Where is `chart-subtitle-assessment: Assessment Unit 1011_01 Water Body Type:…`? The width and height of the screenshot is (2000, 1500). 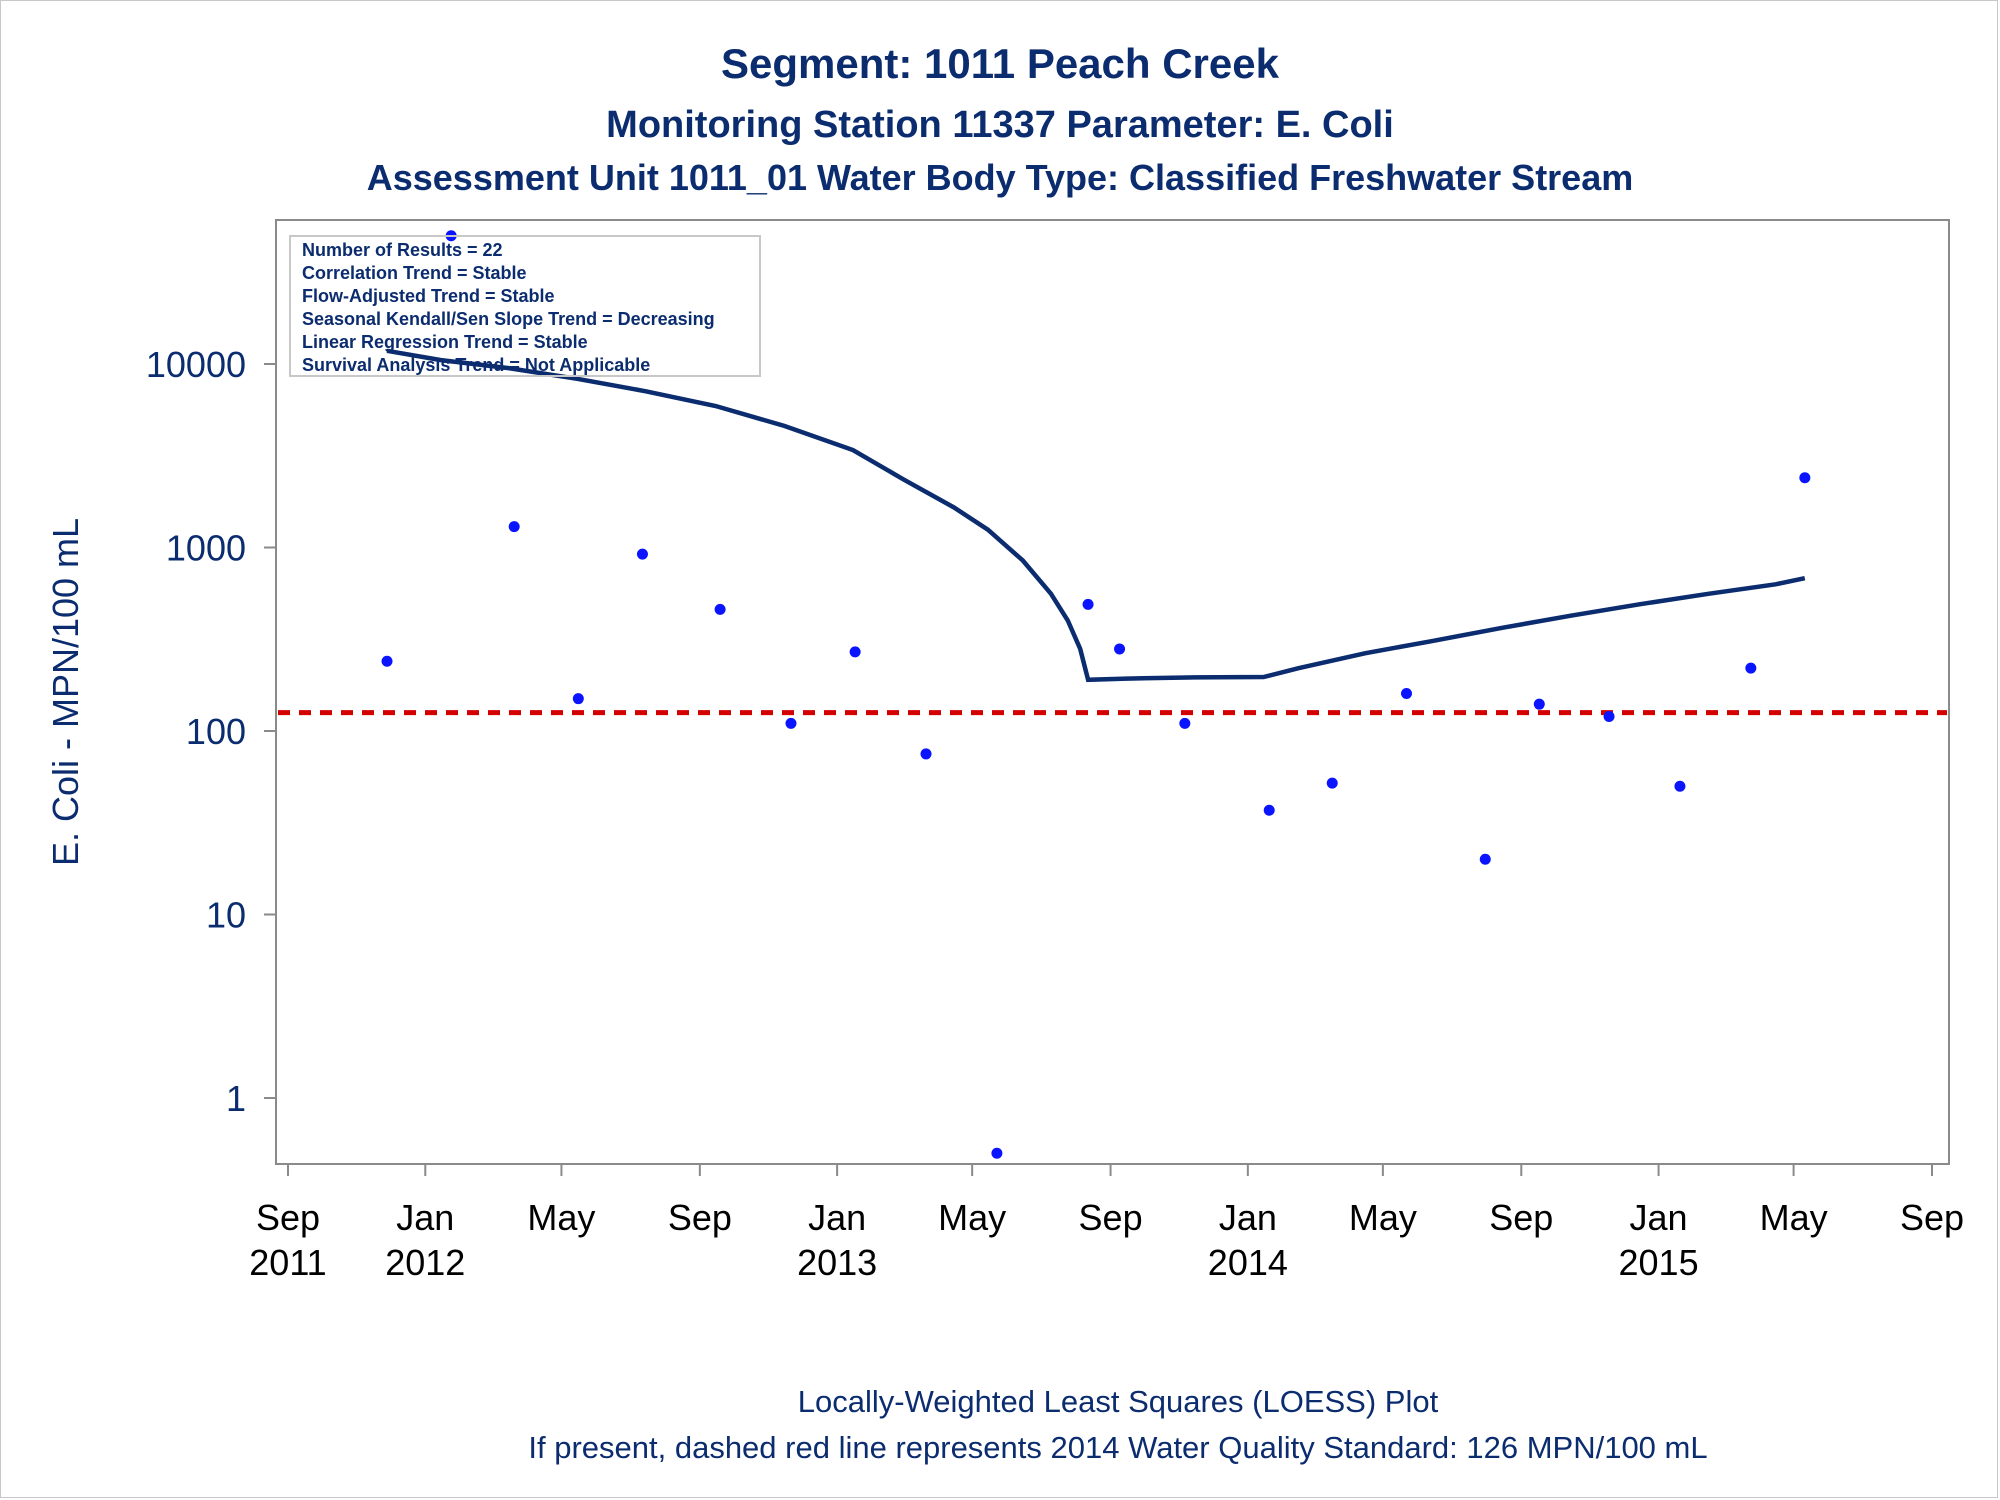
chart-subtitle-assessment: Assessment Unit 1011_01 Water Body Type:… is located at coordinates (1000, 177).